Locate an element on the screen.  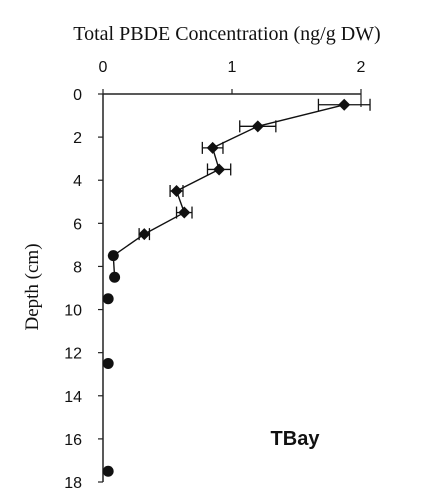
y-tick-label-4: 8 is located at coordinates (77, 267).